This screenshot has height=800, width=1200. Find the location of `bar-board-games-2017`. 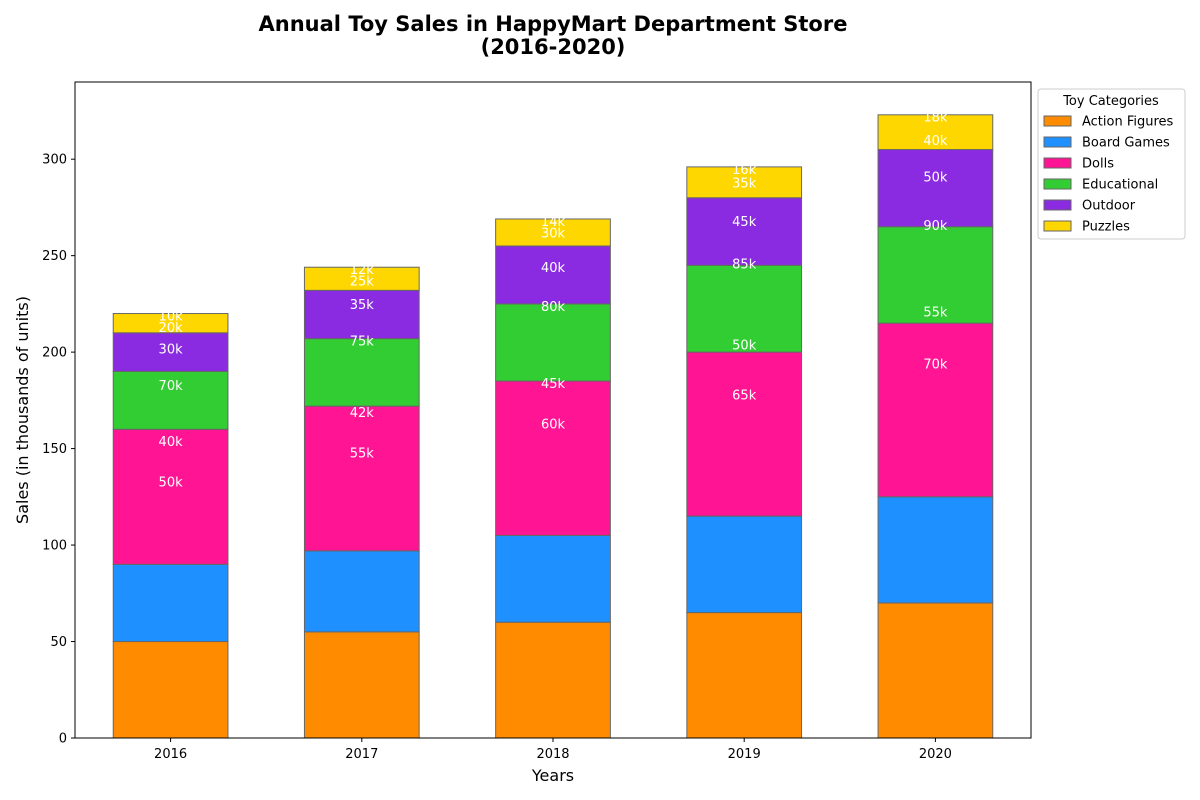

bar-board-games-2017 is located at coordinates (361, 591).